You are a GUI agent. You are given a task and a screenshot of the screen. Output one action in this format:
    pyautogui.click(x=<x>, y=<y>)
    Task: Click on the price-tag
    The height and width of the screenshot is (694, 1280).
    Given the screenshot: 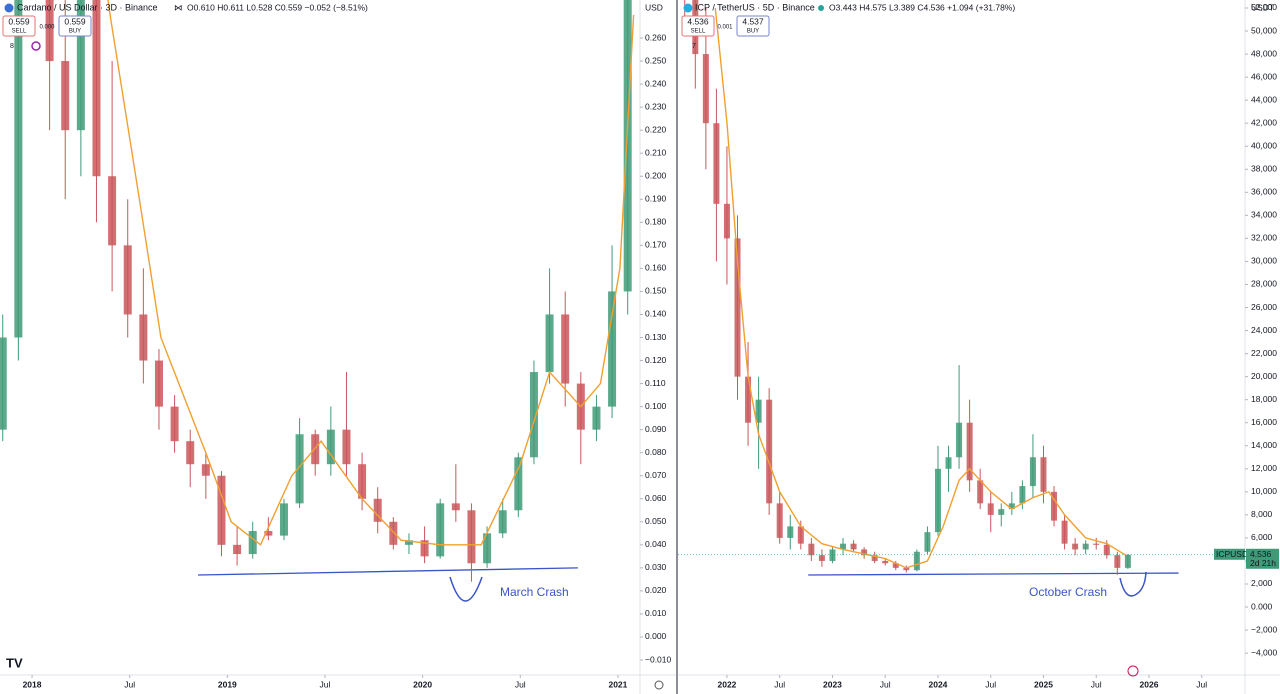 What is the action you would take?
    pyautogui.click(x=1262, y=558)
    